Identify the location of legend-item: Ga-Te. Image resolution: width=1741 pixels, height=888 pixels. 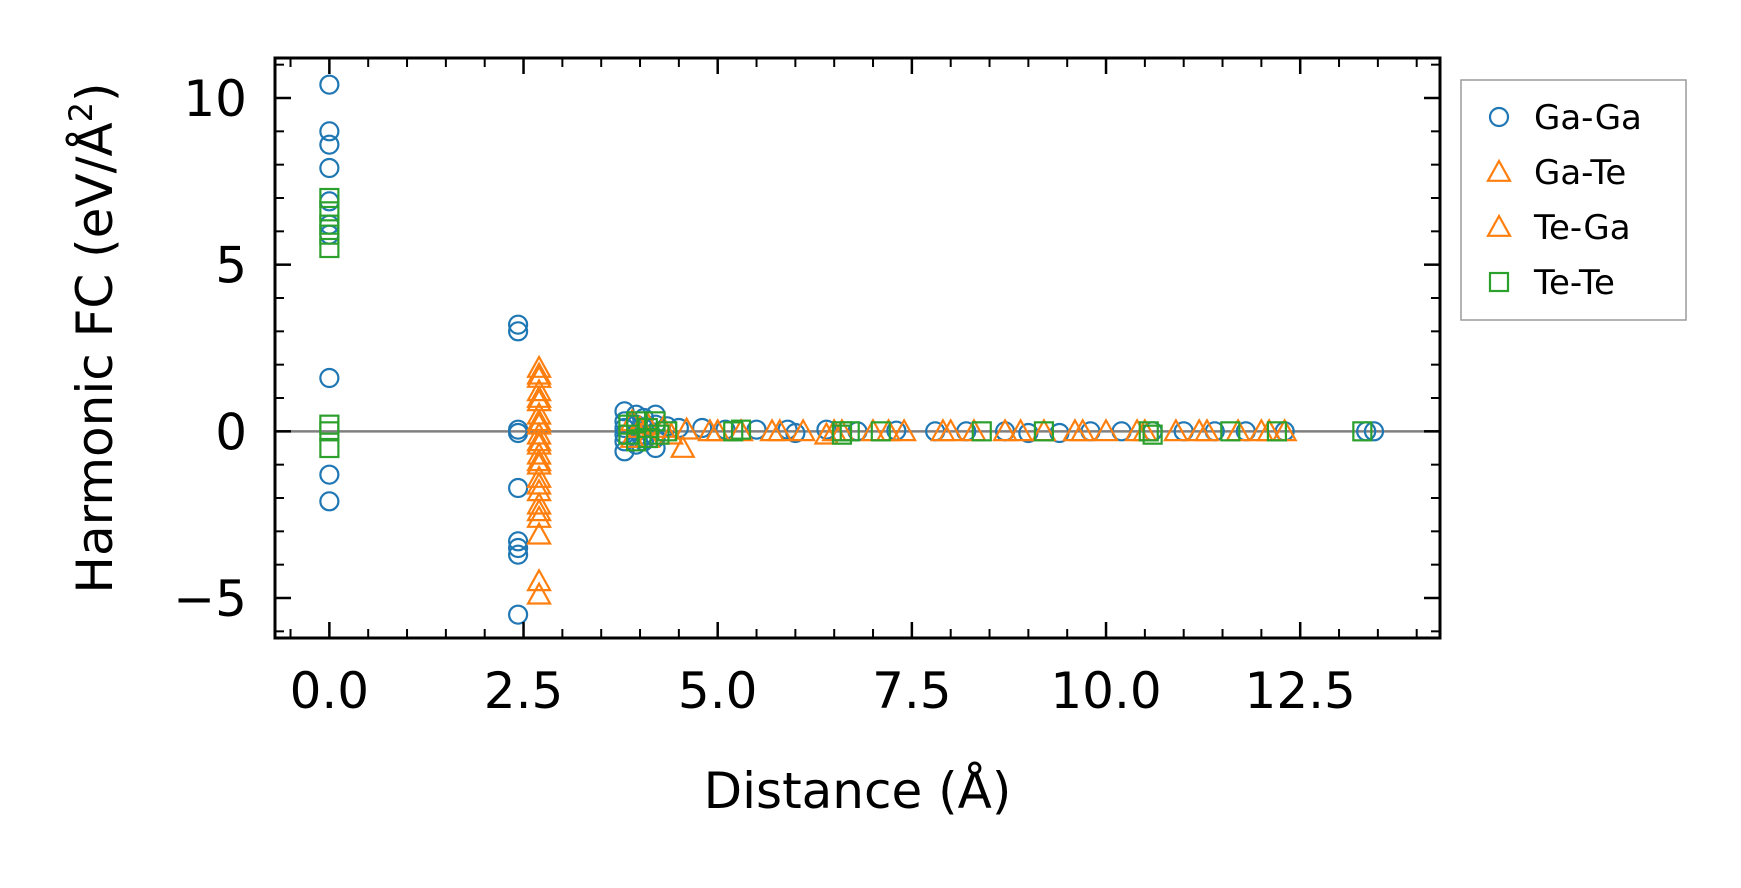
(1556, 173).